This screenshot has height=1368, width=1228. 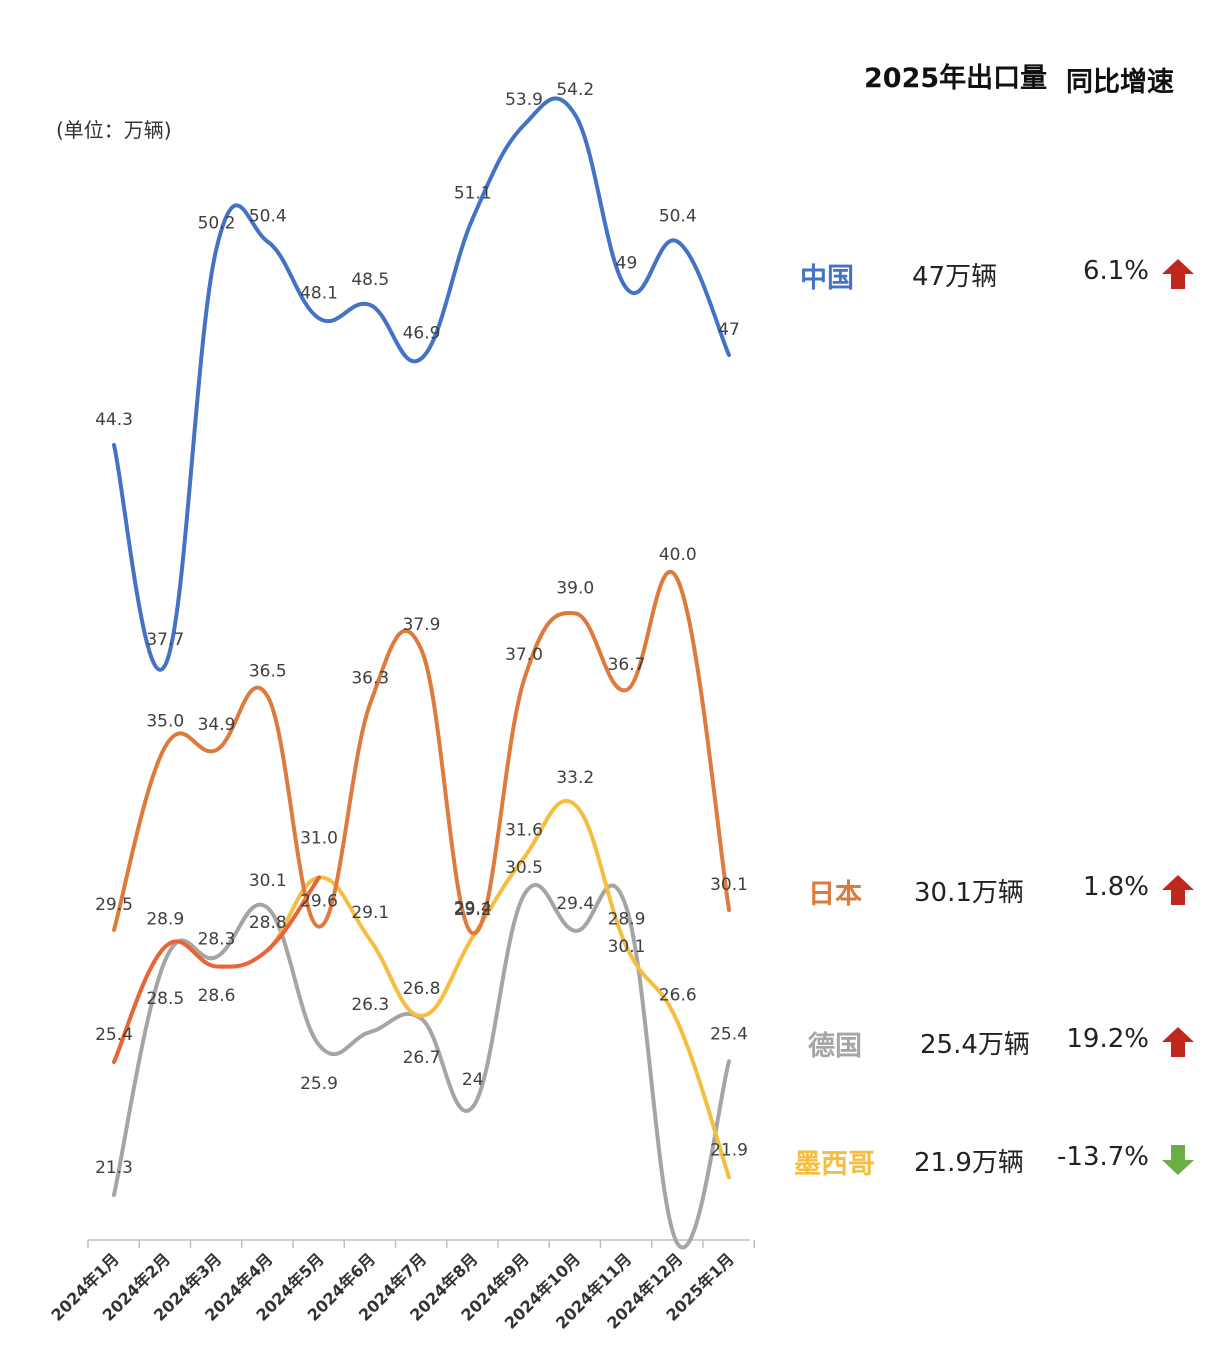 I want to click on legend-name: 日本, so click(x=835, y=894).